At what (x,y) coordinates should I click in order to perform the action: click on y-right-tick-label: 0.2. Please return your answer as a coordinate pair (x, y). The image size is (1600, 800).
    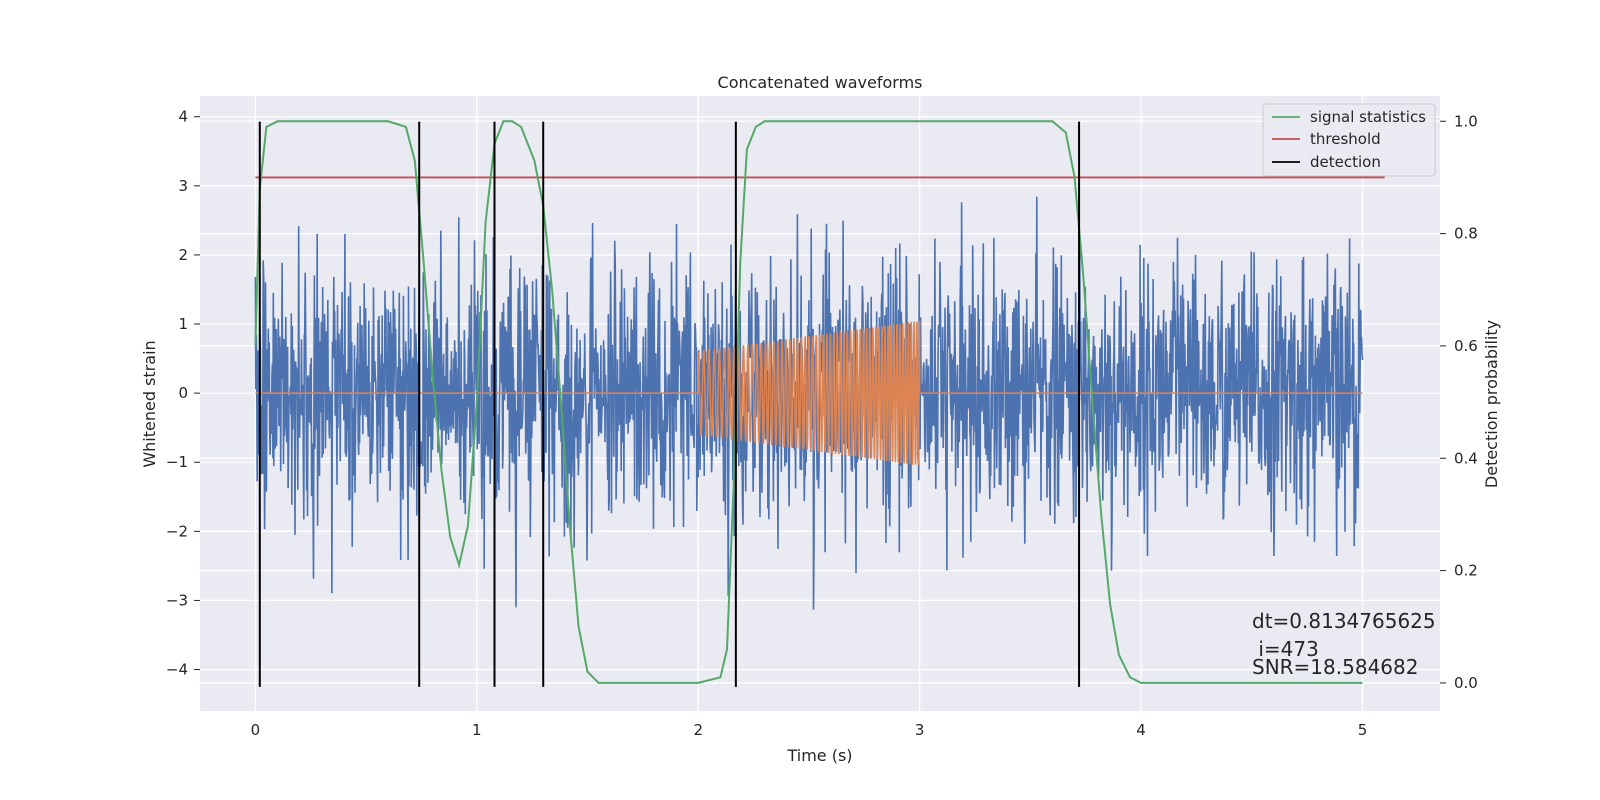
    Looking at the image, I should click on (1466, 571).